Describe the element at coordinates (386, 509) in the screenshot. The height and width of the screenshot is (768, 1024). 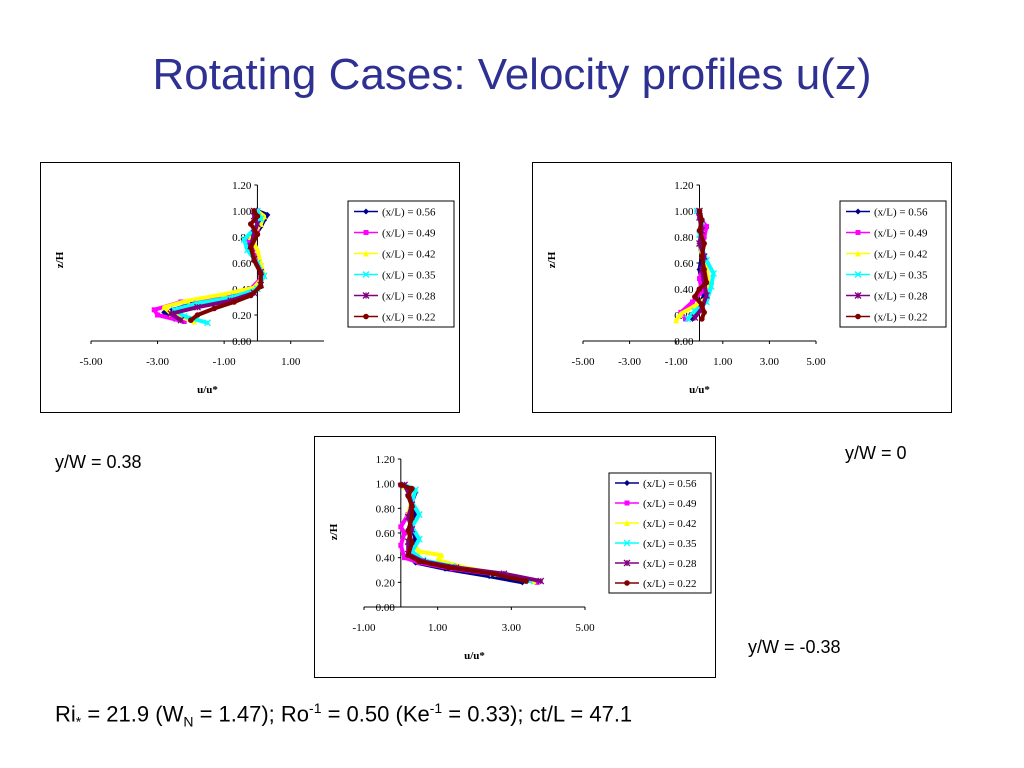
I see `y-tick-label: 0.80` at that location.